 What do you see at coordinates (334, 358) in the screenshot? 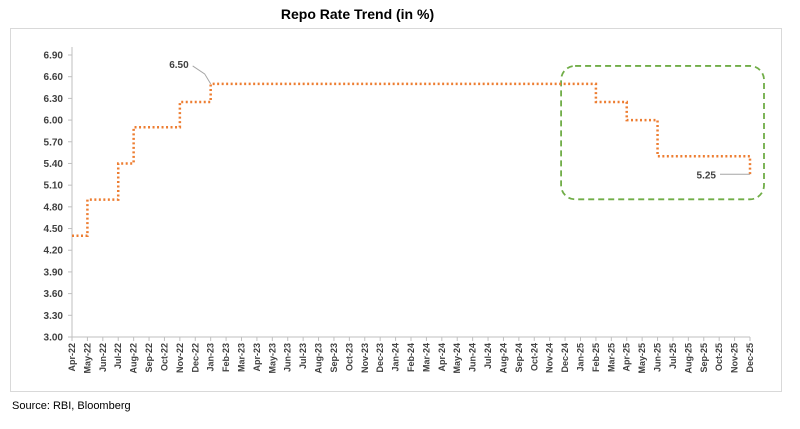
I see `x-tick-label: Sep-23` at bounding box center [334, 358].